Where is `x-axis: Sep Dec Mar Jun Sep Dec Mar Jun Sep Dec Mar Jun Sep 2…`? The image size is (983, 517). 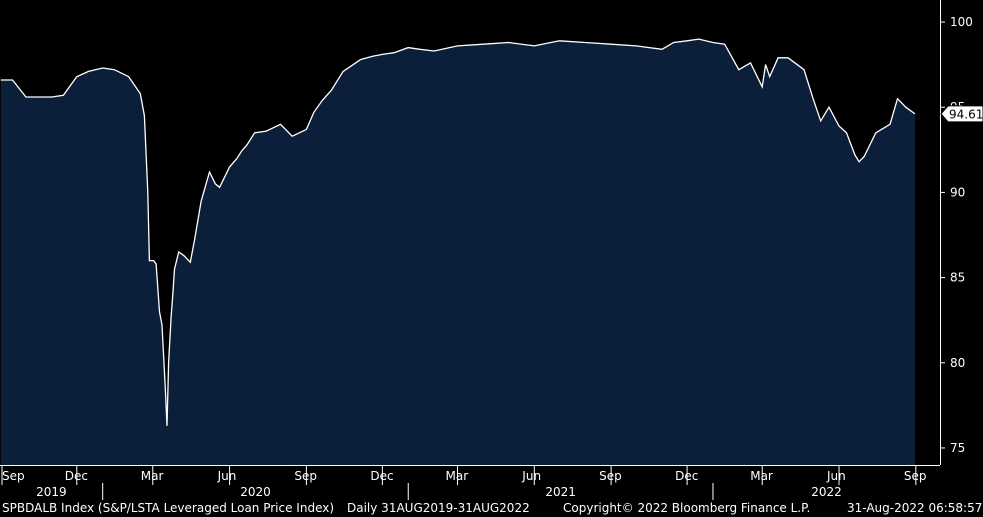
x-axis: Sep Dec Mar Jun Sep Dec Mar Jun Sep Dec Mar Jun Sep 2… is located at coordinates (470, 482).